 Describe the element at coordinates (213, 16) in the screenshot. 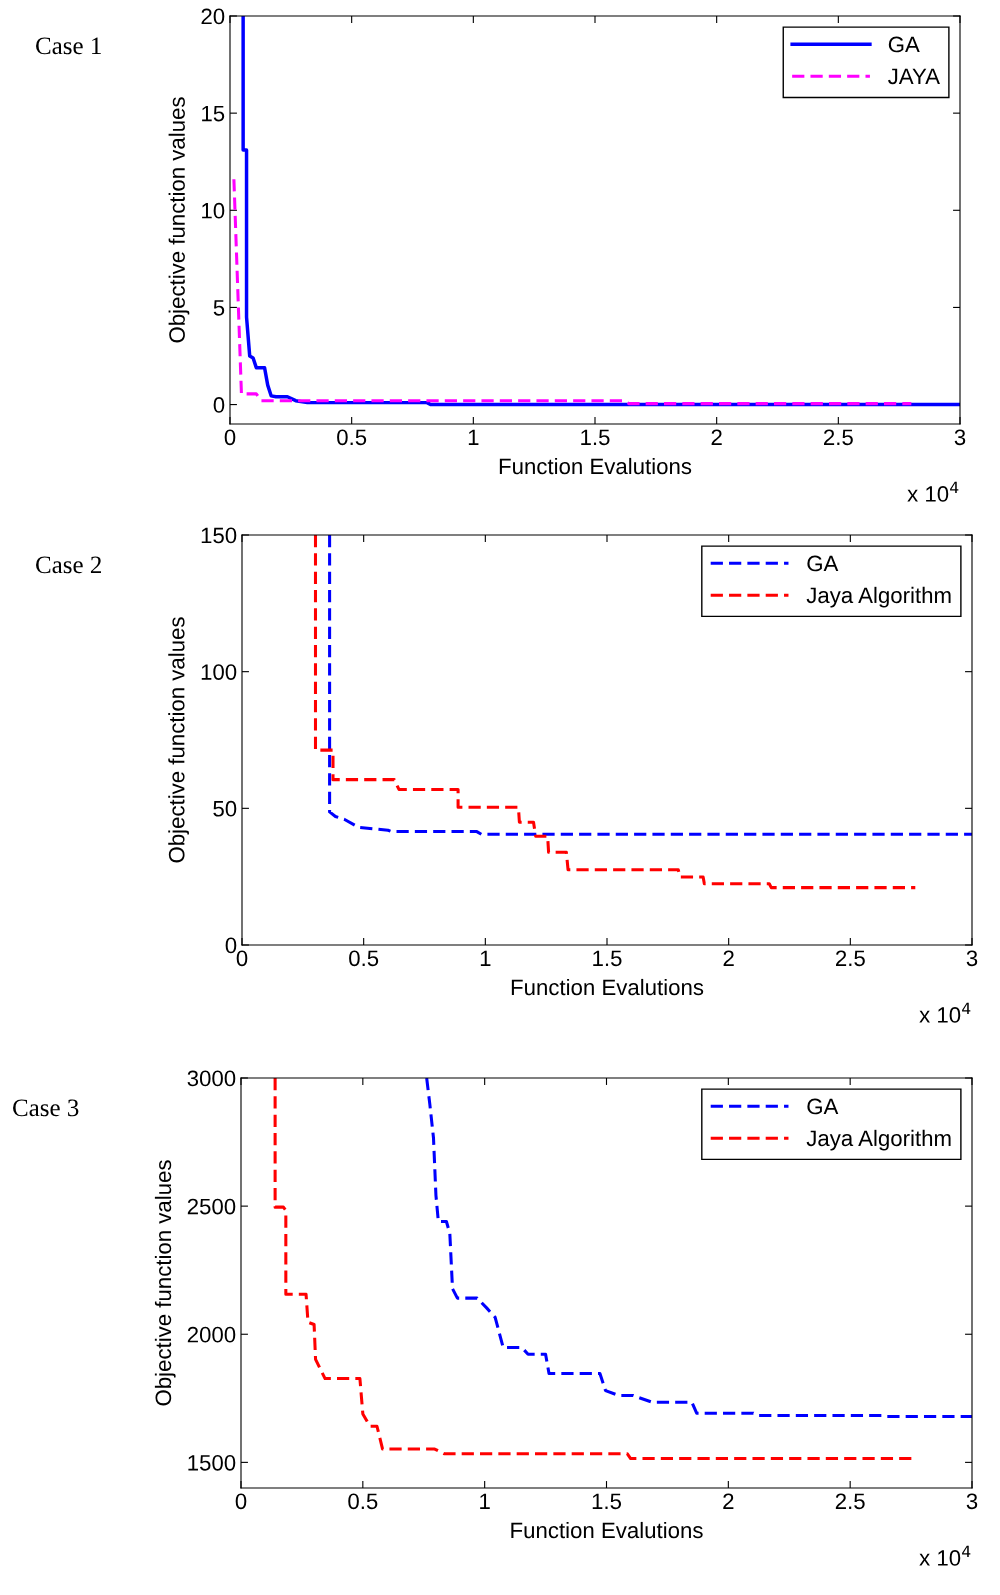

I see `y-tick-label: 20` at that location.